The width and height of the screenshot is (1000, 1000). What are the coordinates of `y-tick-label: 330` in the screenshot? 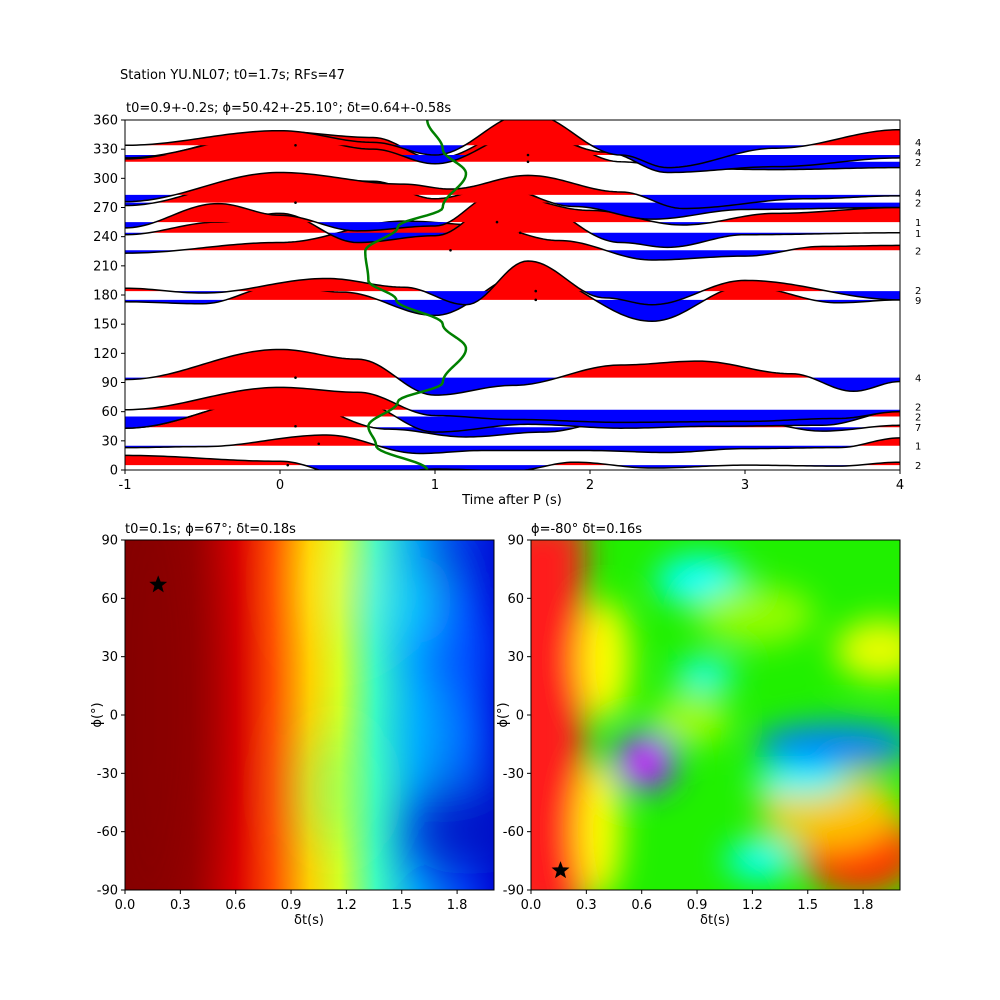 It's located at (105, 150).